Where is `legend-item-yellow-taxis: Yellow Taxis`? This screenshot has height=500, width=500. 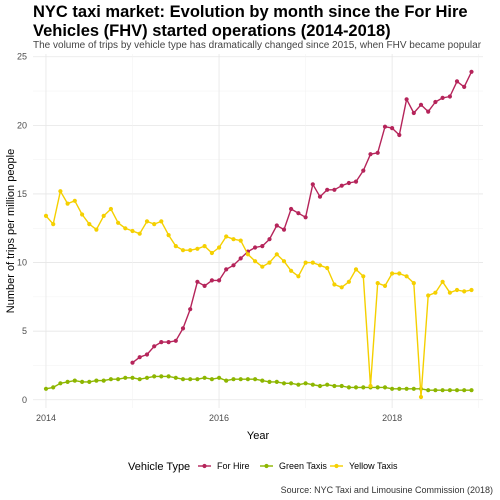 legend-item-yellow-taxis: Yellow Taxis is located at coordinates (364, 466).